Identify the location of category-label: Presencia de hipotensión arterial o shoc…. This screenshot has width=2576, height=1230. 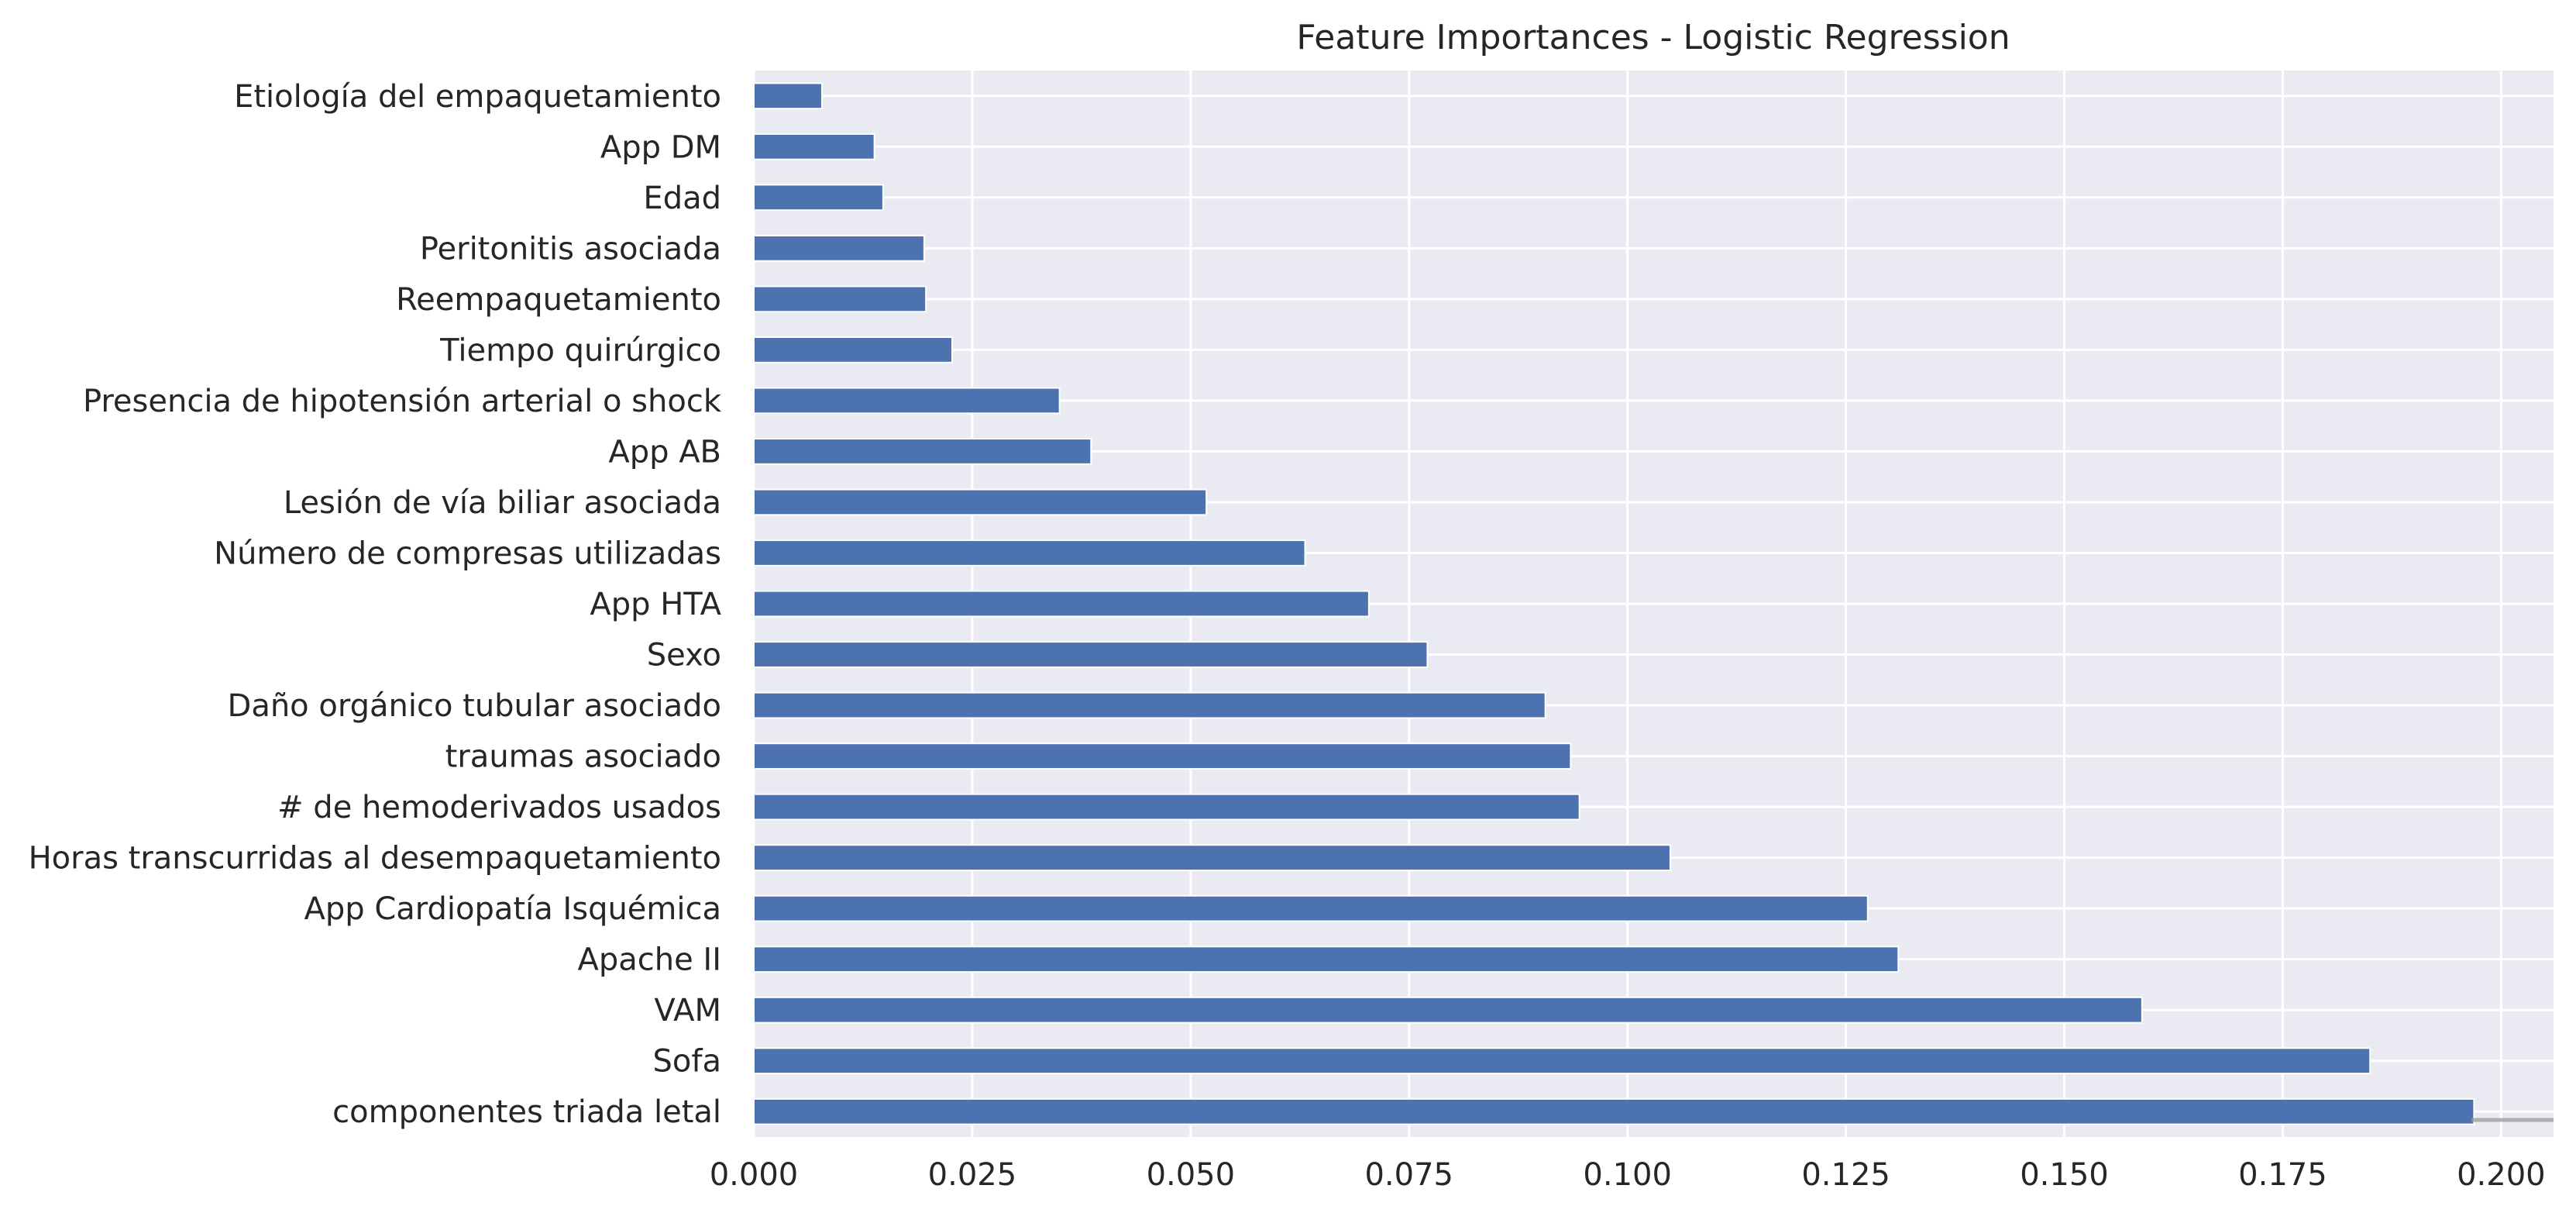
(402, 401).